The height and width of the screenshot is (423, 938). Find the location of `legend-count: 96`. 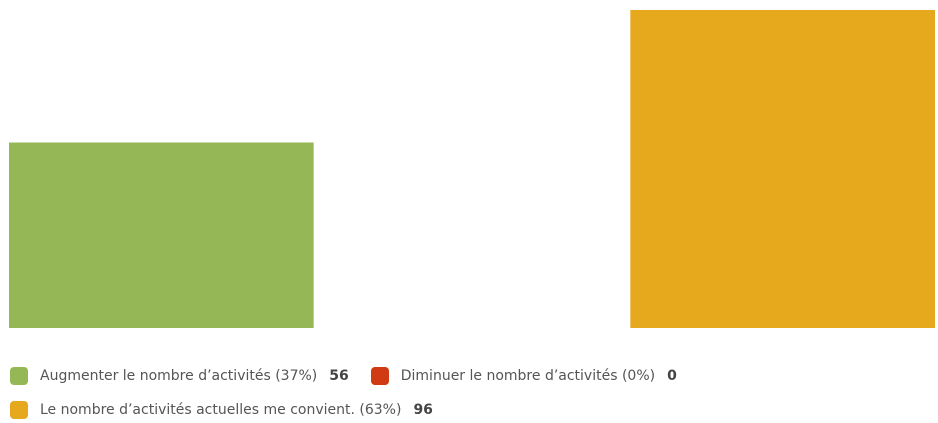

legend-count: 96 is located at coordinates (423, 410).